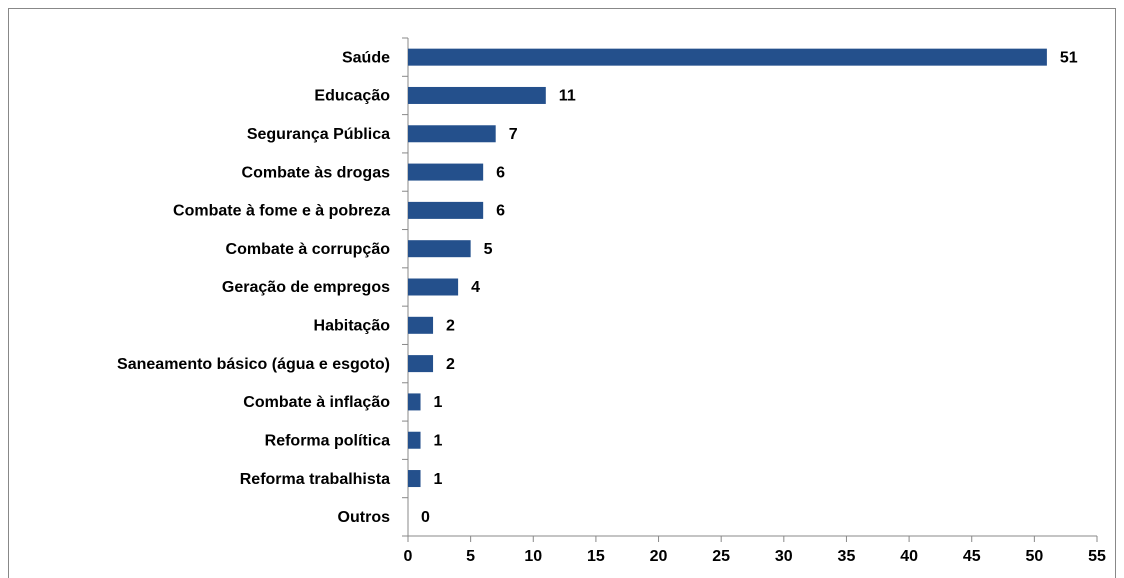 The width and height of the screenshot is (1124, 578). Describe the element at coordinates (327, 440) in the screenshot. I see `y-tick-label: Reforma política` at that location.